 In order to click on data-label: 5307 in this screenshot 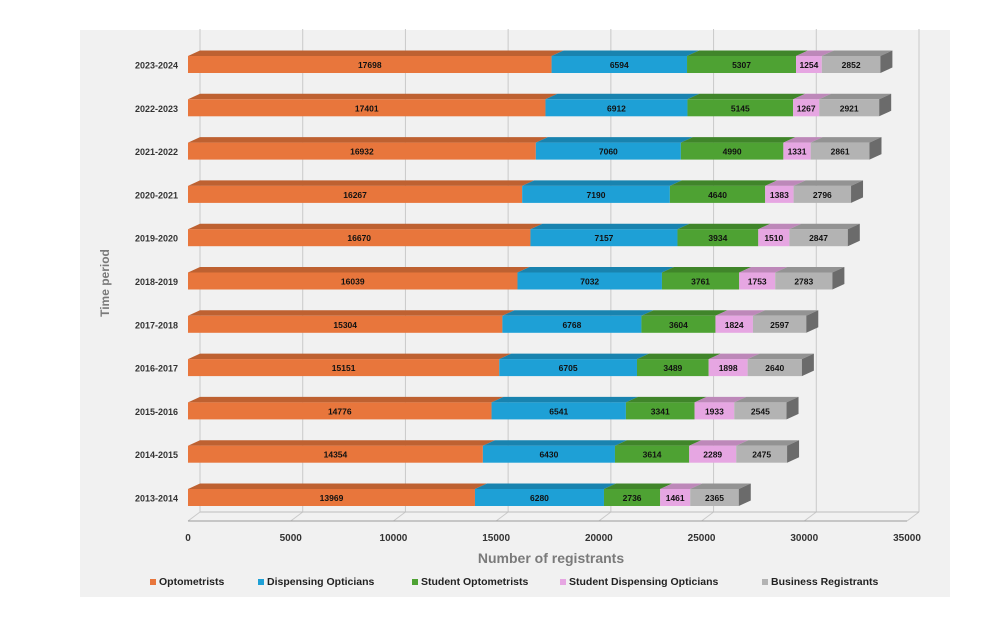, I will do `click(741, 65)`.